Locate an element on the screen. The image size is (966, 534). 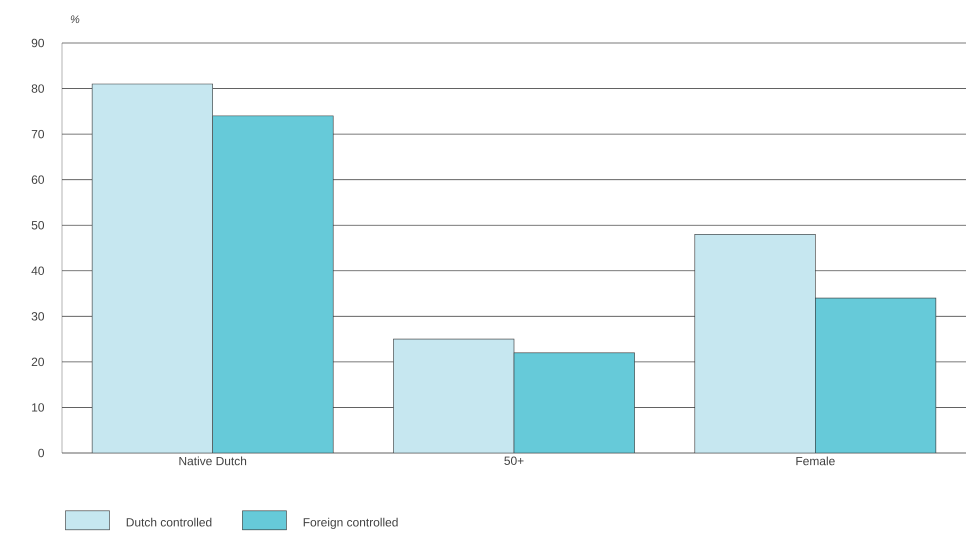
legend-label: Dutch controlled is located at coordinates (169, 522).